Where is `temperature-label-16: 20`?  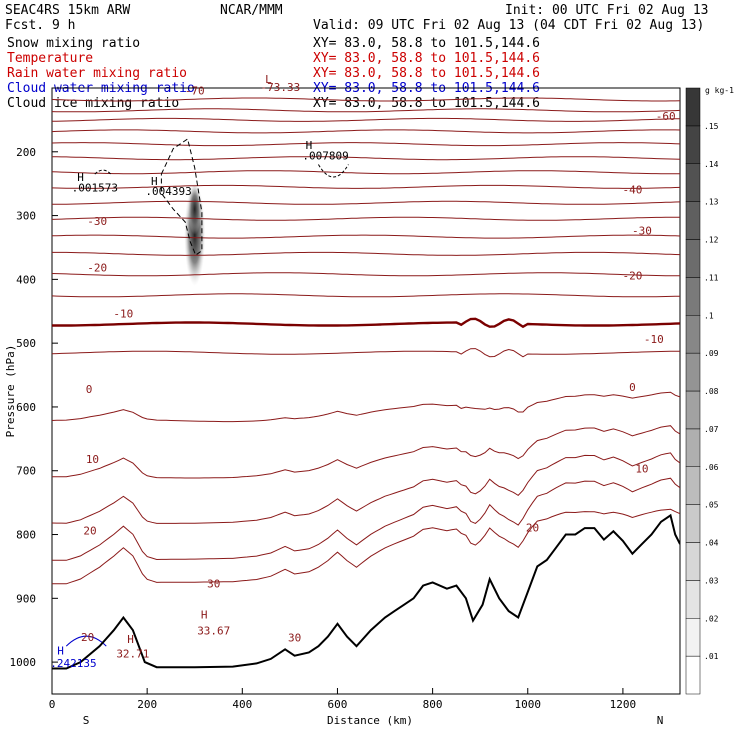
temperature-label-16: 20 is located at coordinates (532, 527).